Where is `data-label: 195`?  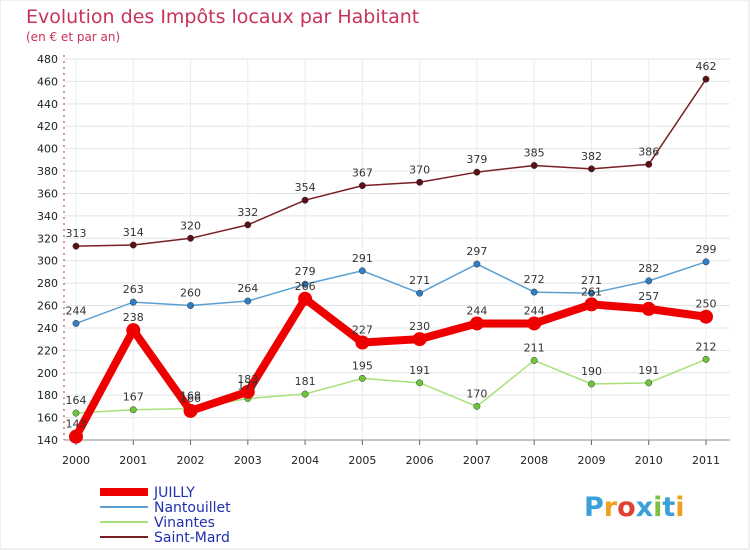
data-label: 195 is located at coordinates (362, 365).